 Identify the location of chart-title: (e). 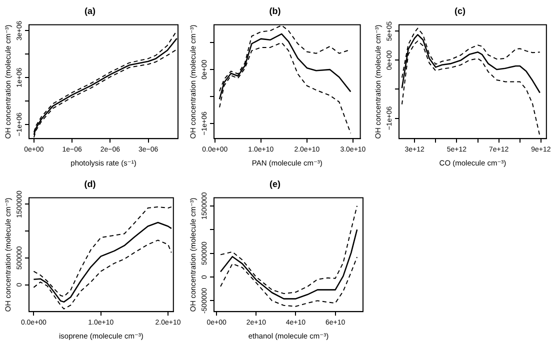
(275, 183).